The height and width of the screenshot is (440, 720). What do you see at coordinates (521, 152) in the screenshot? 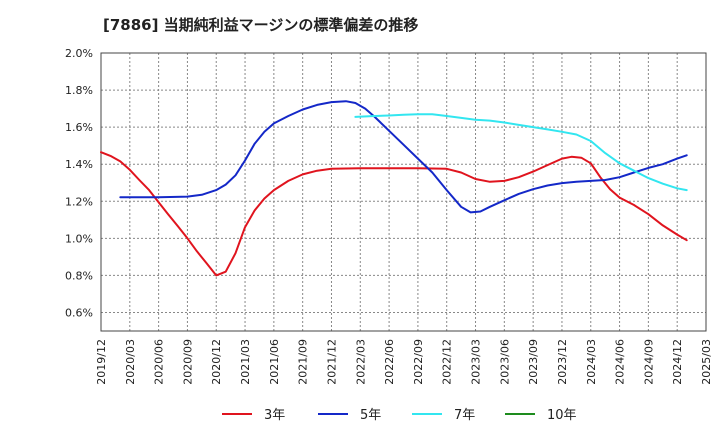
I see `series-line-7y` at bounding box center [521, 152].